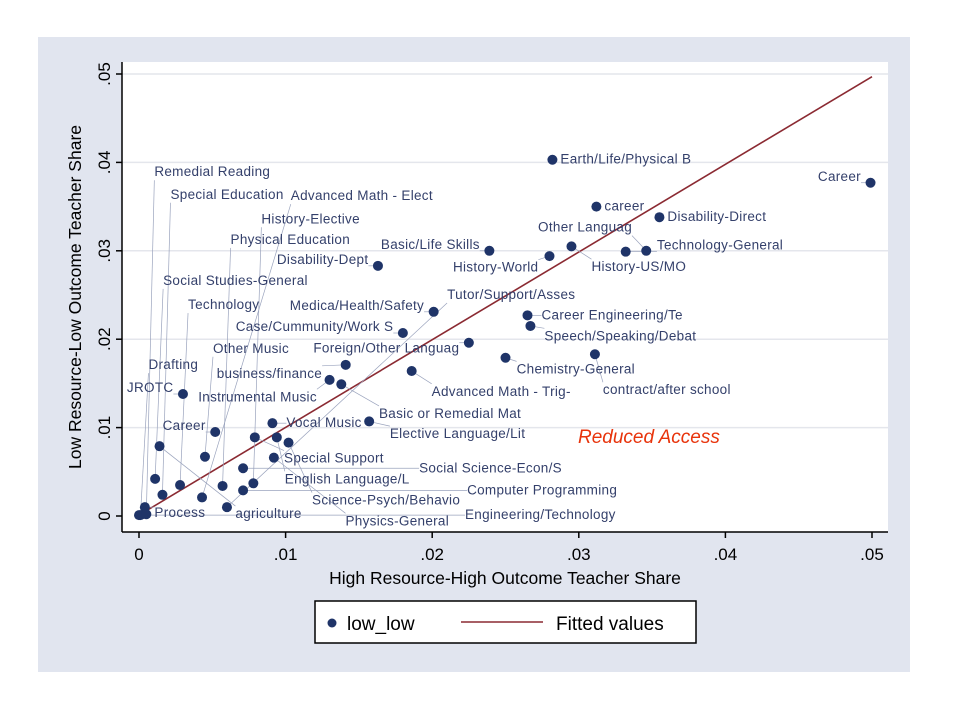  Describe the element at coordinates (430, 244) in the screenshot. I see `data-point-label: Basic/Life Skills` at that location.